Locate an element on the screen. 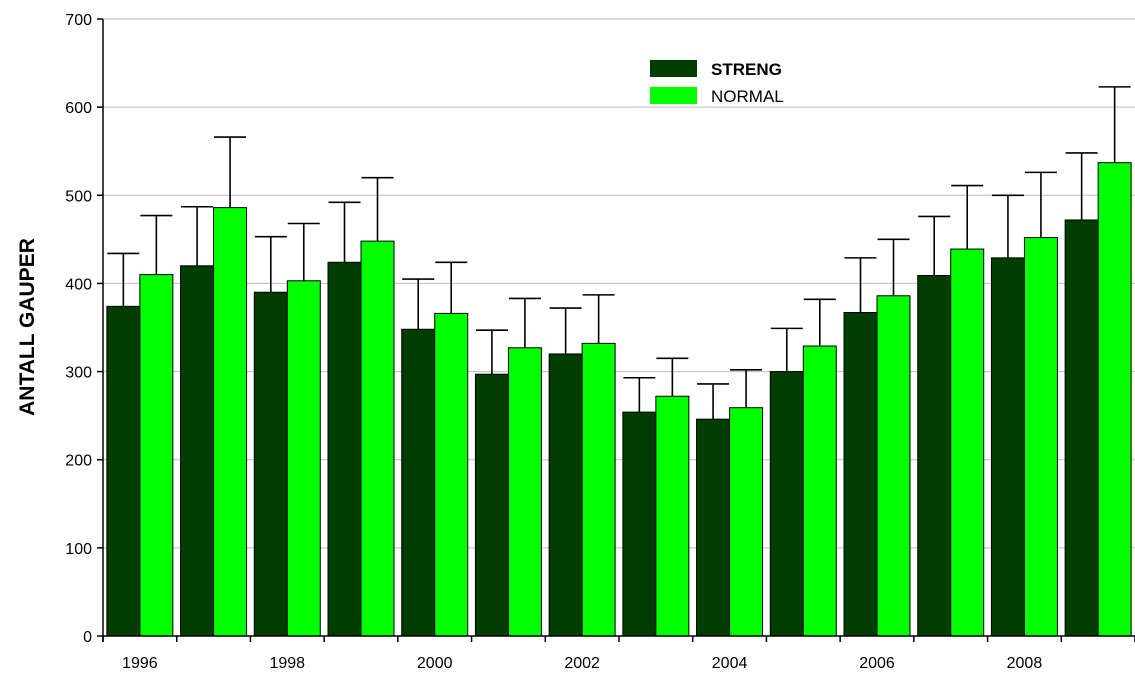  bar-streng-2007 is located at coordinates (934, 455).